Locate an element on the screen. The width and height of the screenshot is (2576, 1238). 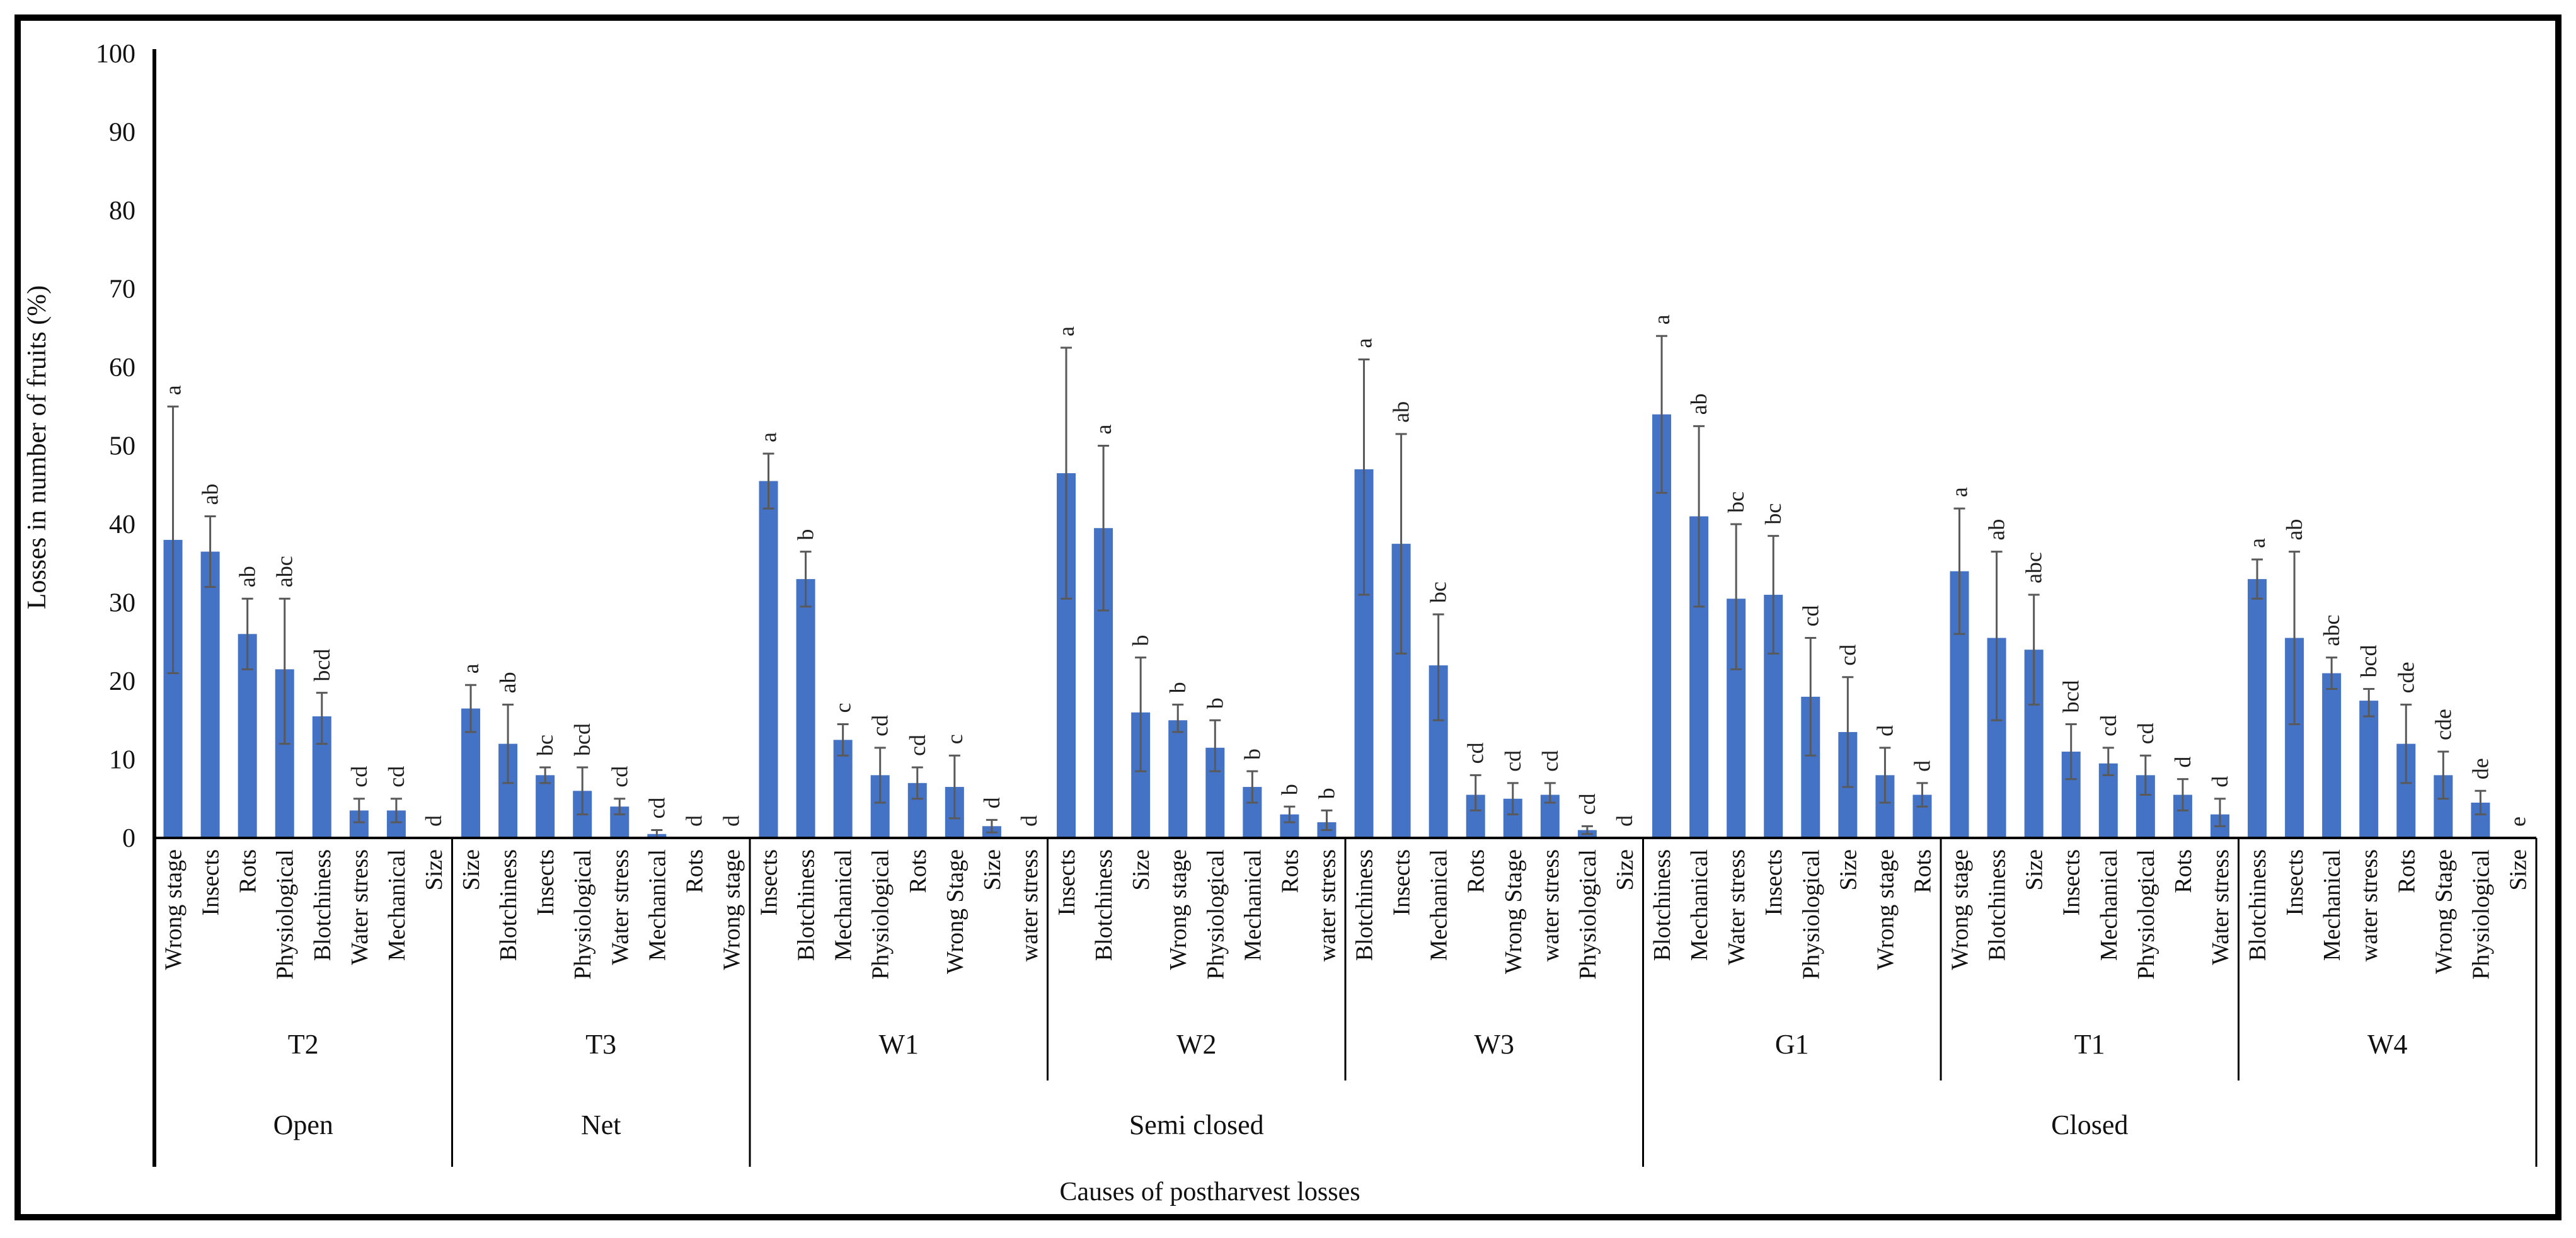
error-bar-T1-insects is located at coordinates (2071, 752).